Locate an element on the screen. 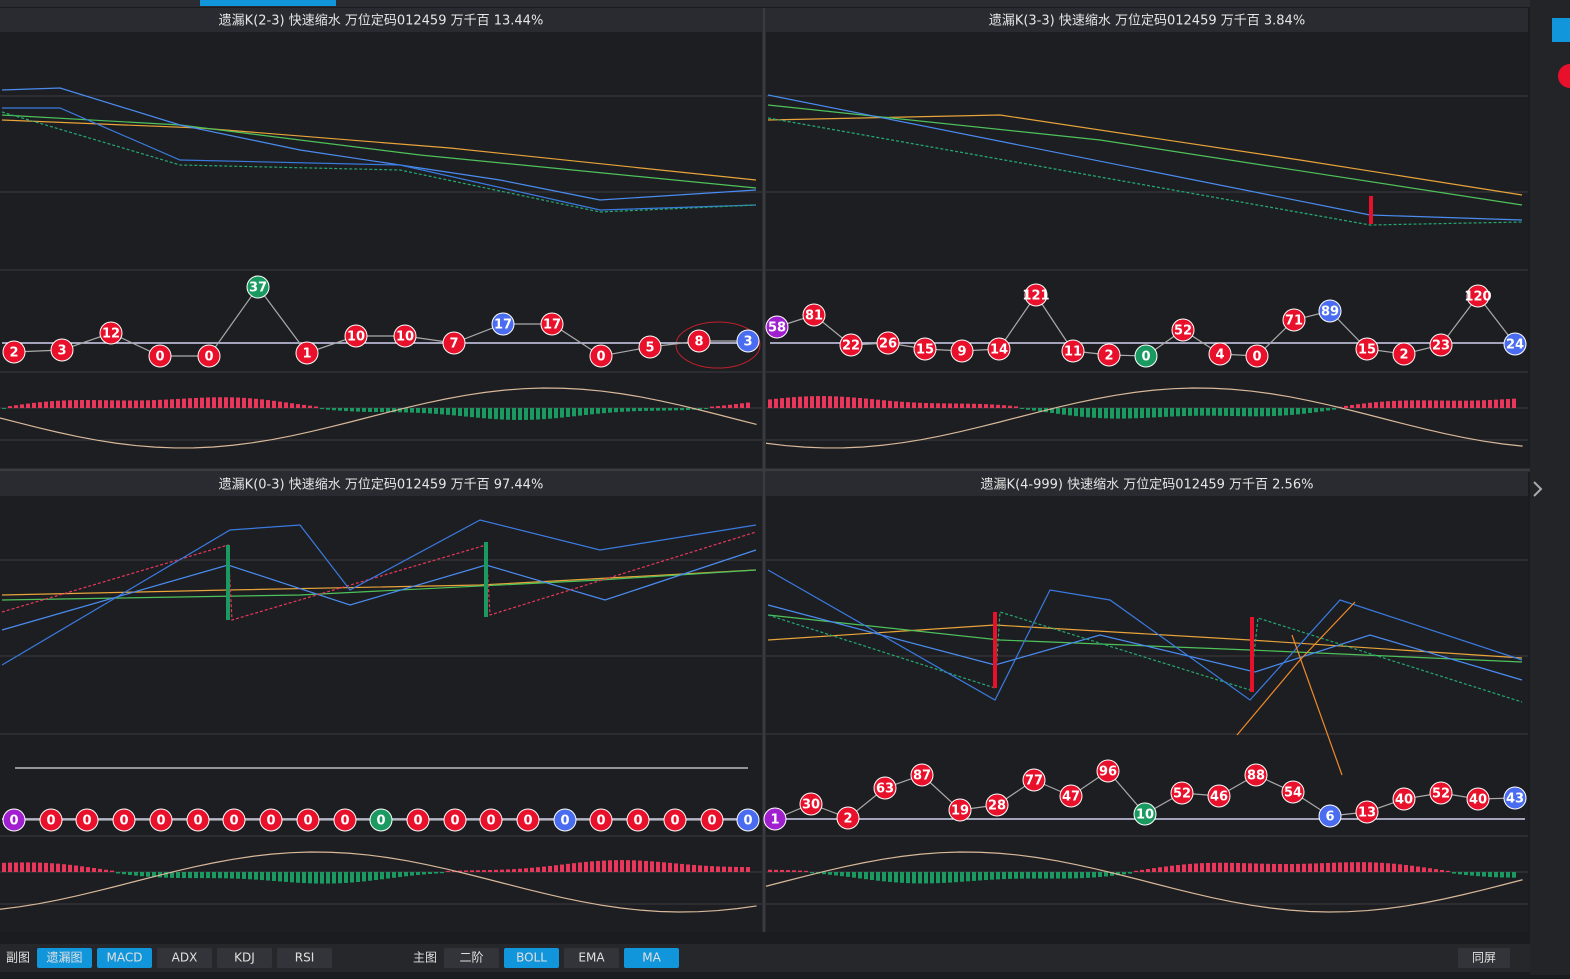 The width and height of the screenshot is (1570, 979). tab-label: 二阶 is located at coordinates (471, 958).